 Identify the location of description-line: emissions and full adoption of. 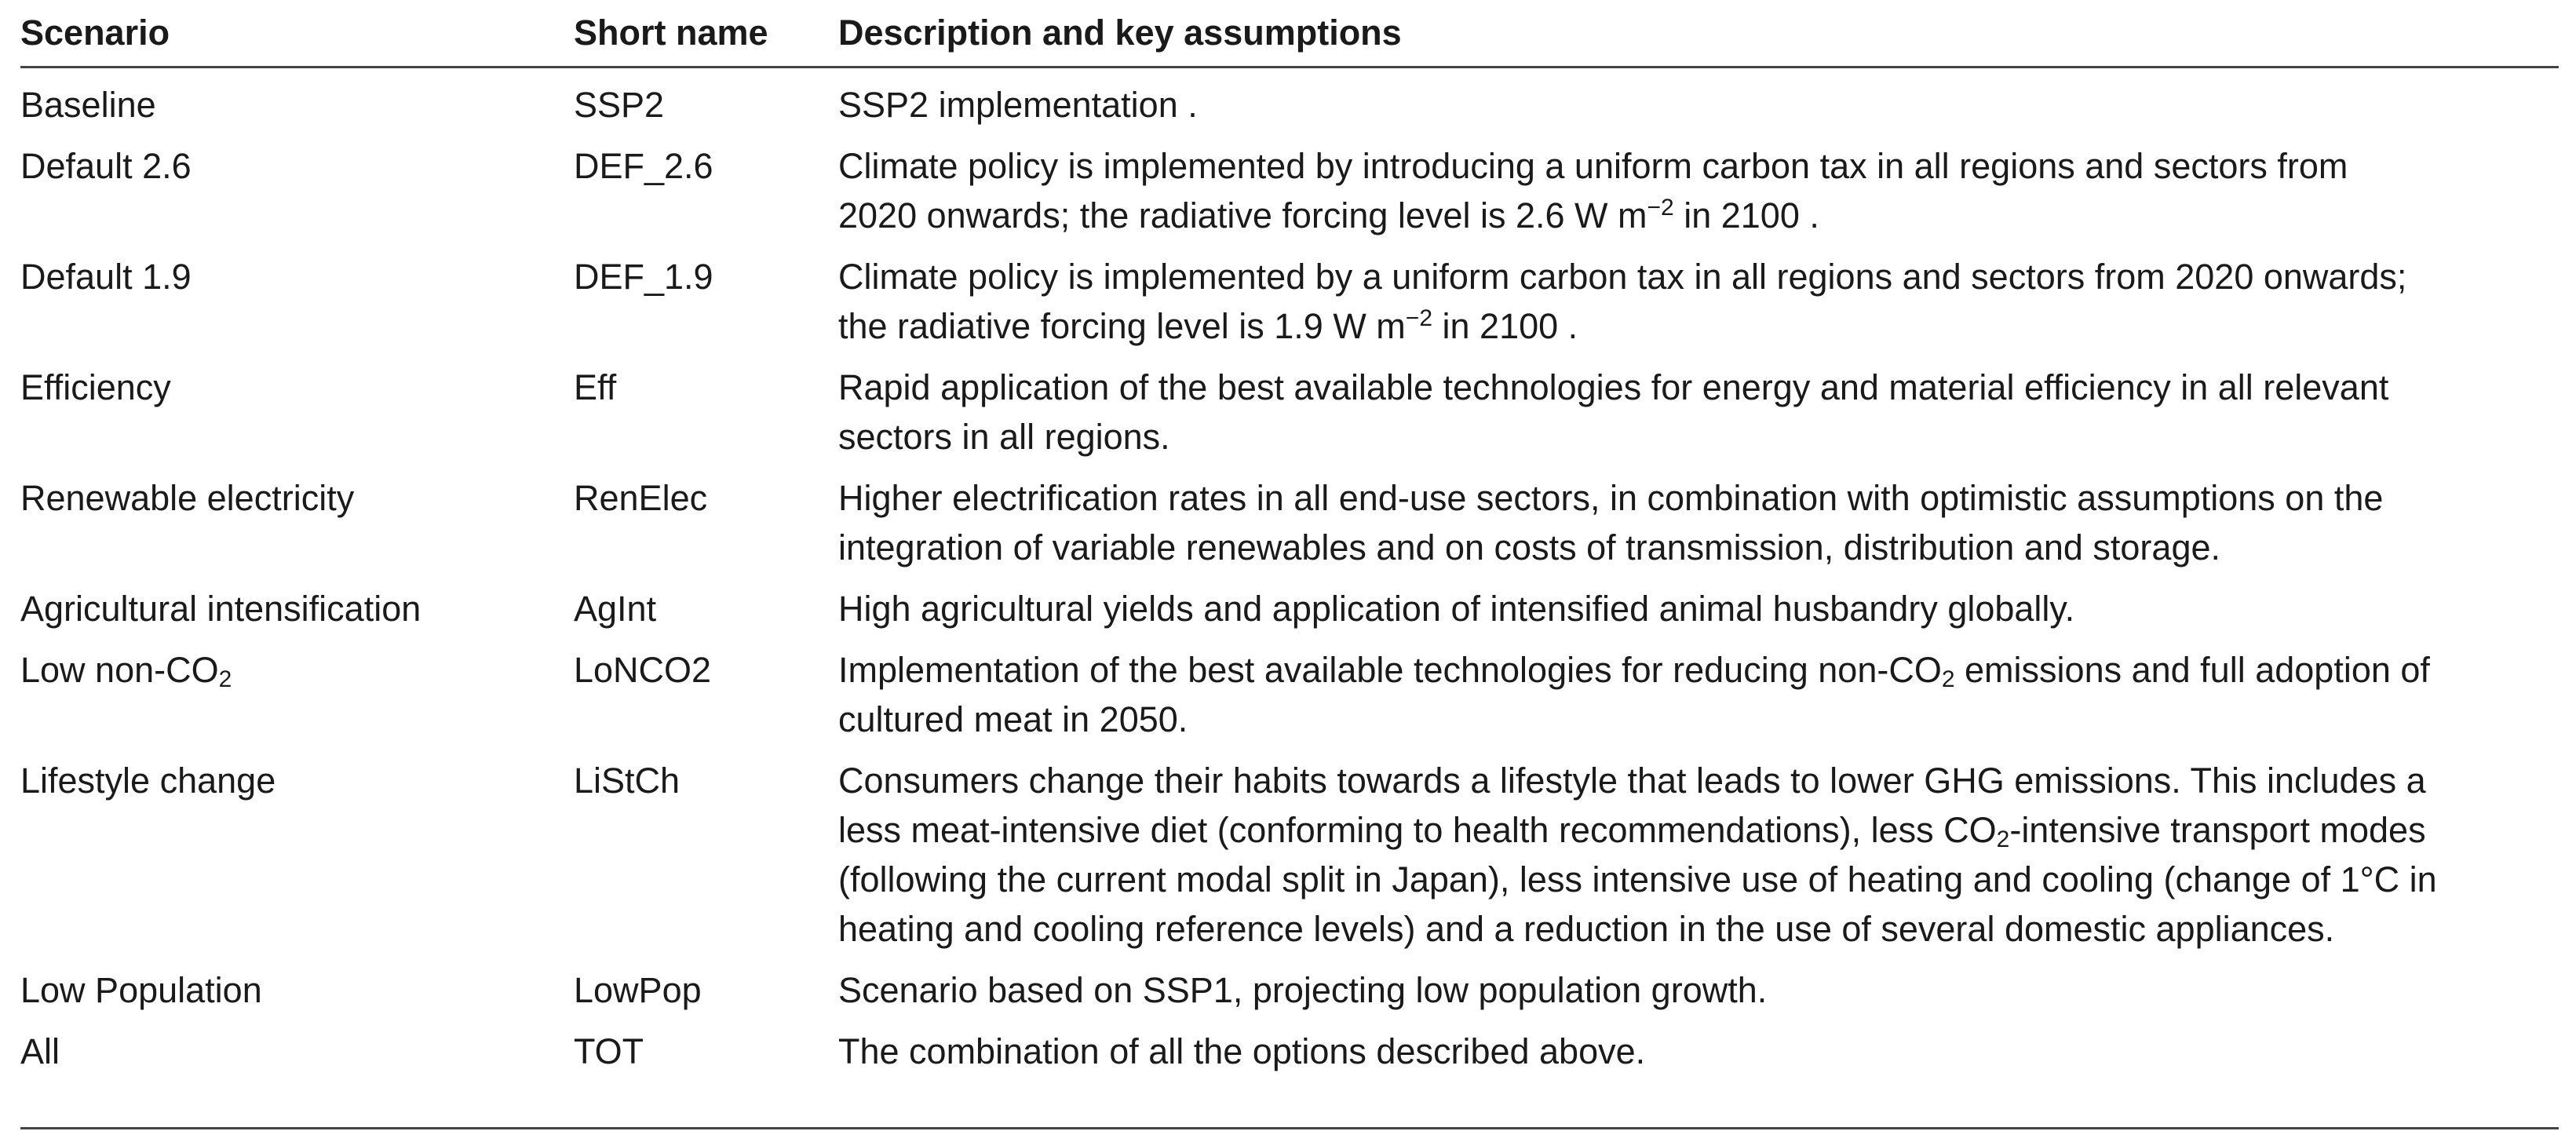
(2192, 670).